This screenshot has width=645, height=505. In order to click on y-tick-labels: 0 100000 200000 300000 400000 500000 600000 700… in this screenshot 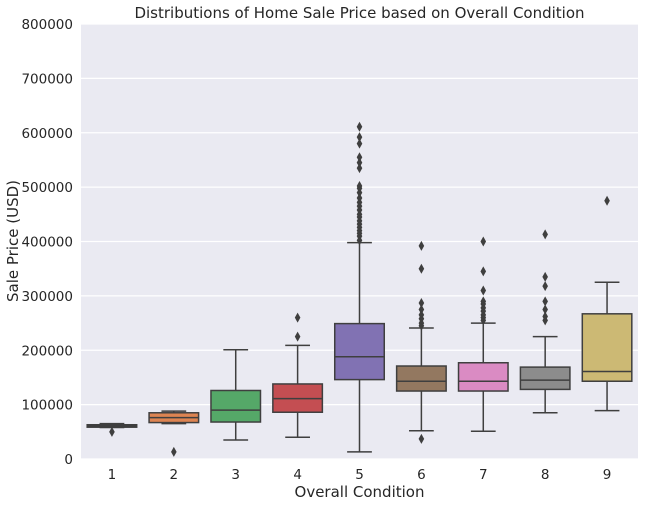, I will do `click(47, 242)`.